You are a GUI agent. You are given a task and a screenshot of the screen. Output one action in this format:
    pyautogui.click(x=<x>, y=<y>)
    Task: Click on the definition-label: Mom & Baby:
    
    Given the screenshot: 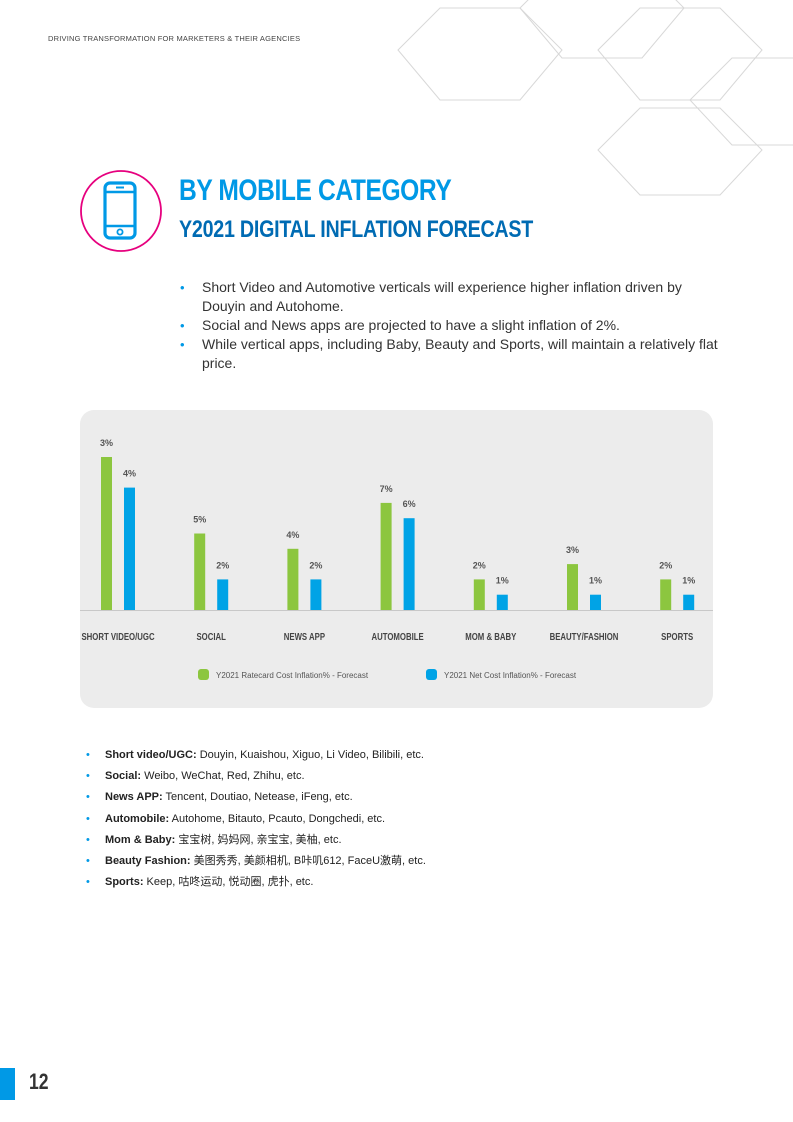 What is the action you would take?
    pyautogui.click(x=140, y=839)
    